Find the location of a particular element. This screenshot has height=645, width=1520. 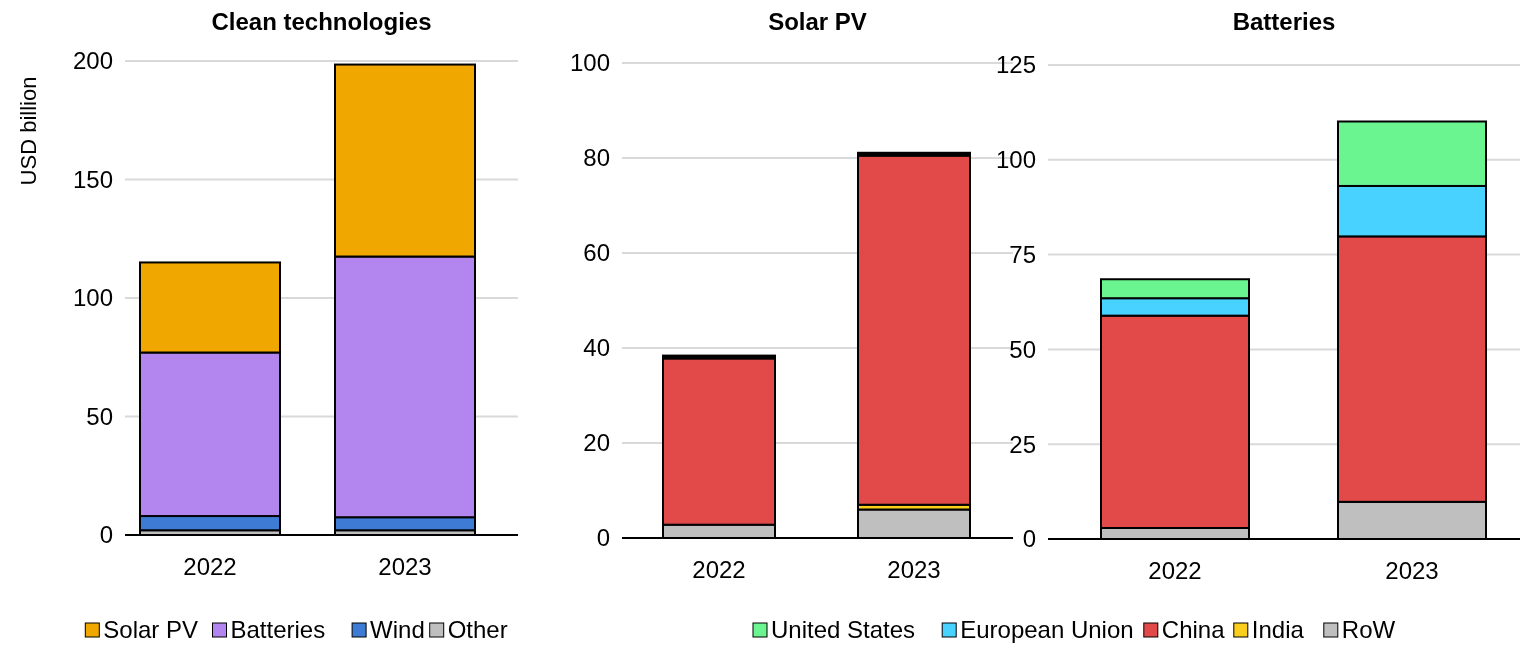

y-tick-label: 40 is located at coordinates (596, 348).